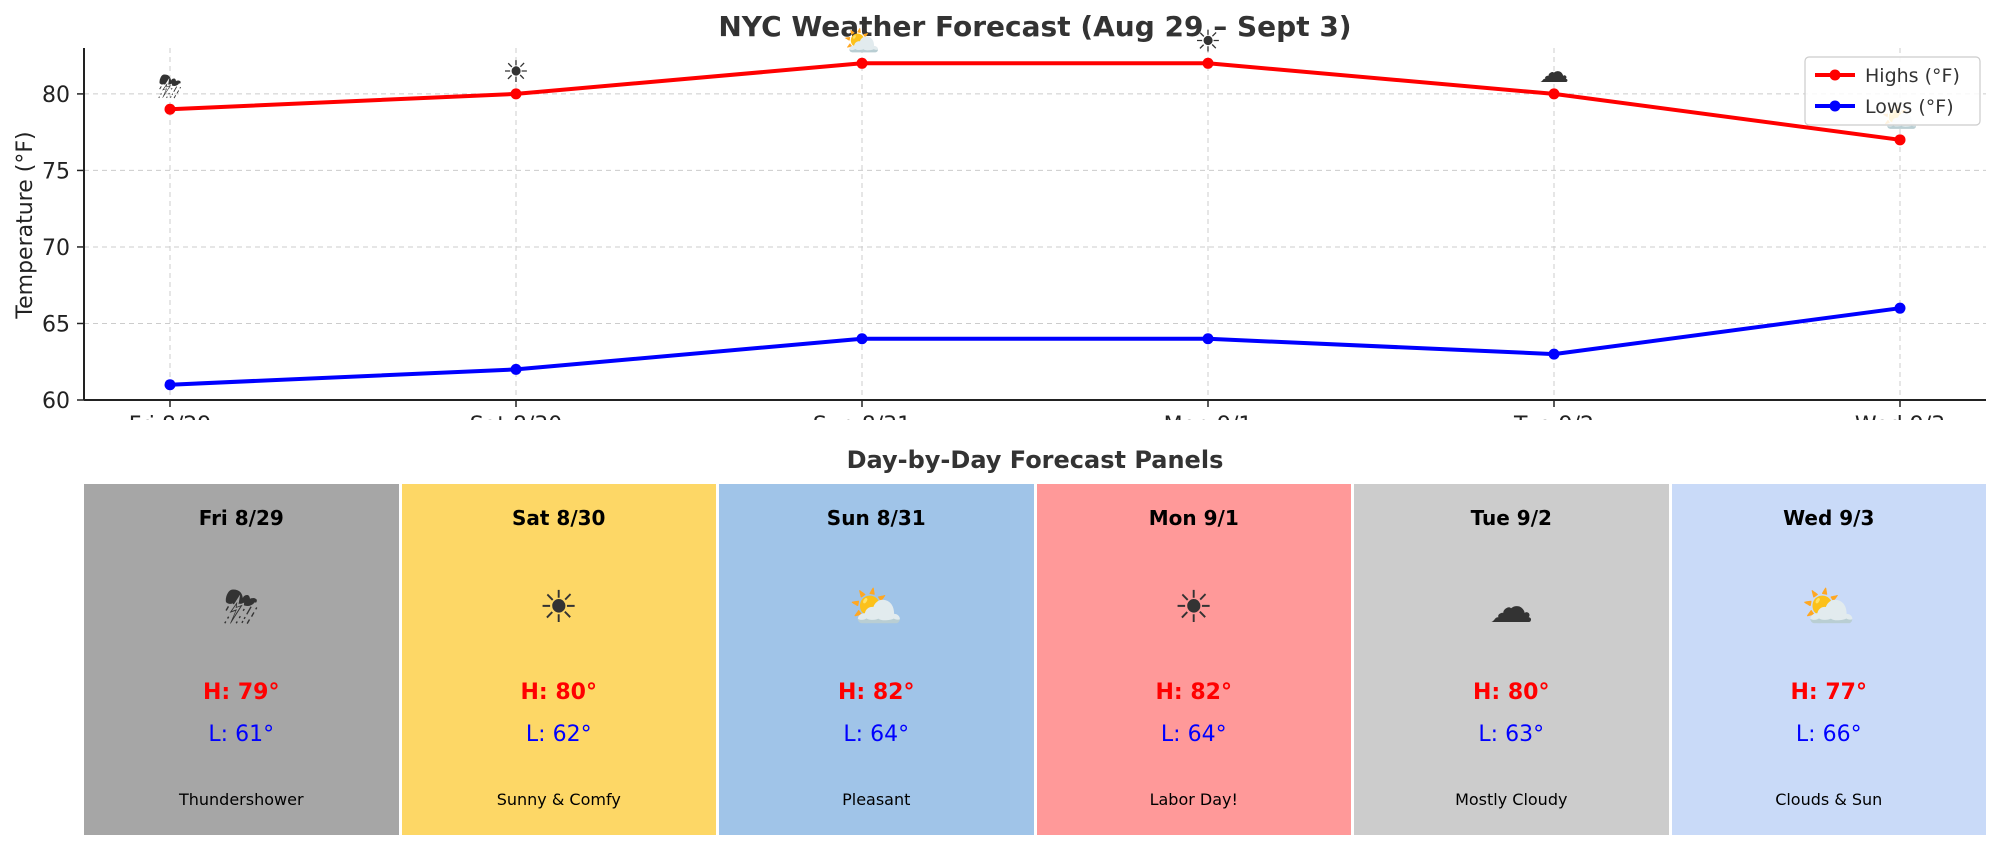  Describe the element at coordinates (1511, 518) in the screenshot. I see `panel-day-label: Tue 9/2` at that location.